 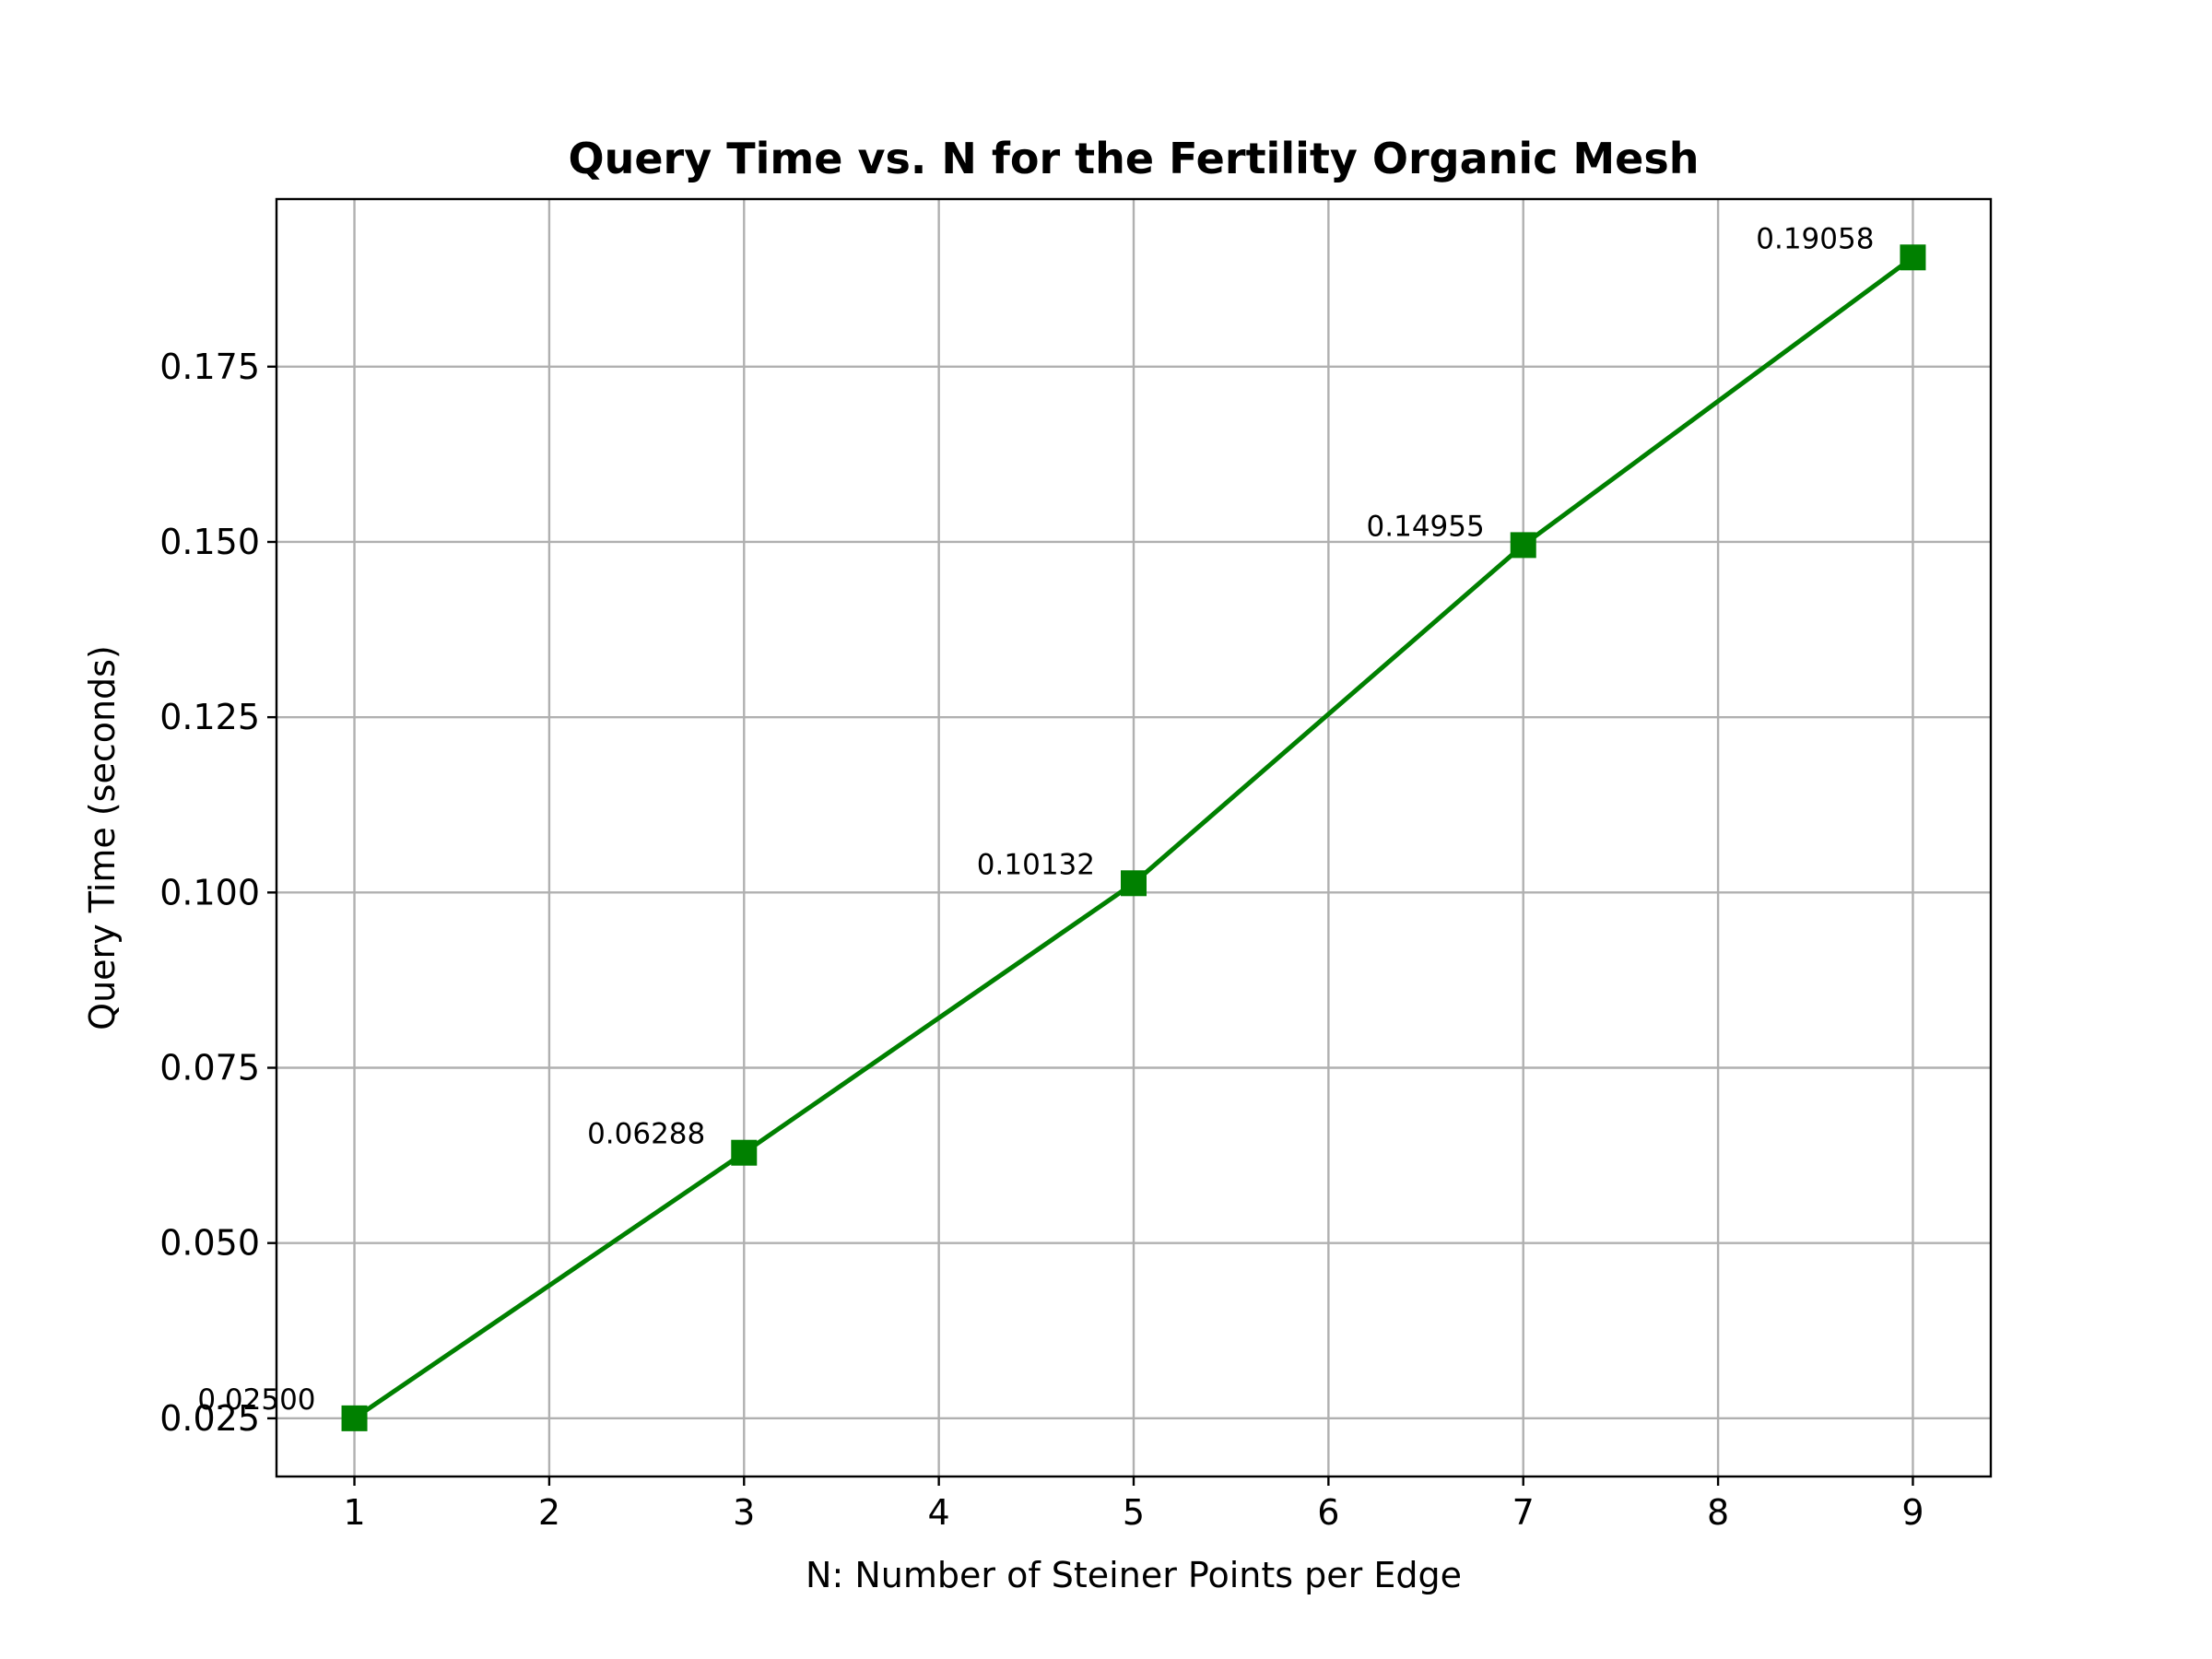 I want to click on x-tick-label: 5, so click(x=1134, y=1512).